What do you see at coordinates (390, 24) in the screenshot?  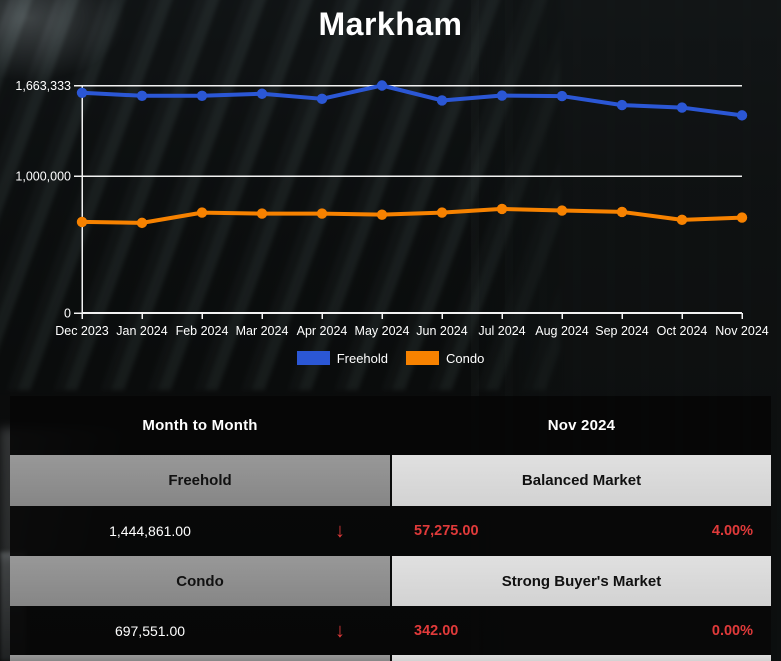 I see `page-title: Markham` at bounding box center [390, 24].